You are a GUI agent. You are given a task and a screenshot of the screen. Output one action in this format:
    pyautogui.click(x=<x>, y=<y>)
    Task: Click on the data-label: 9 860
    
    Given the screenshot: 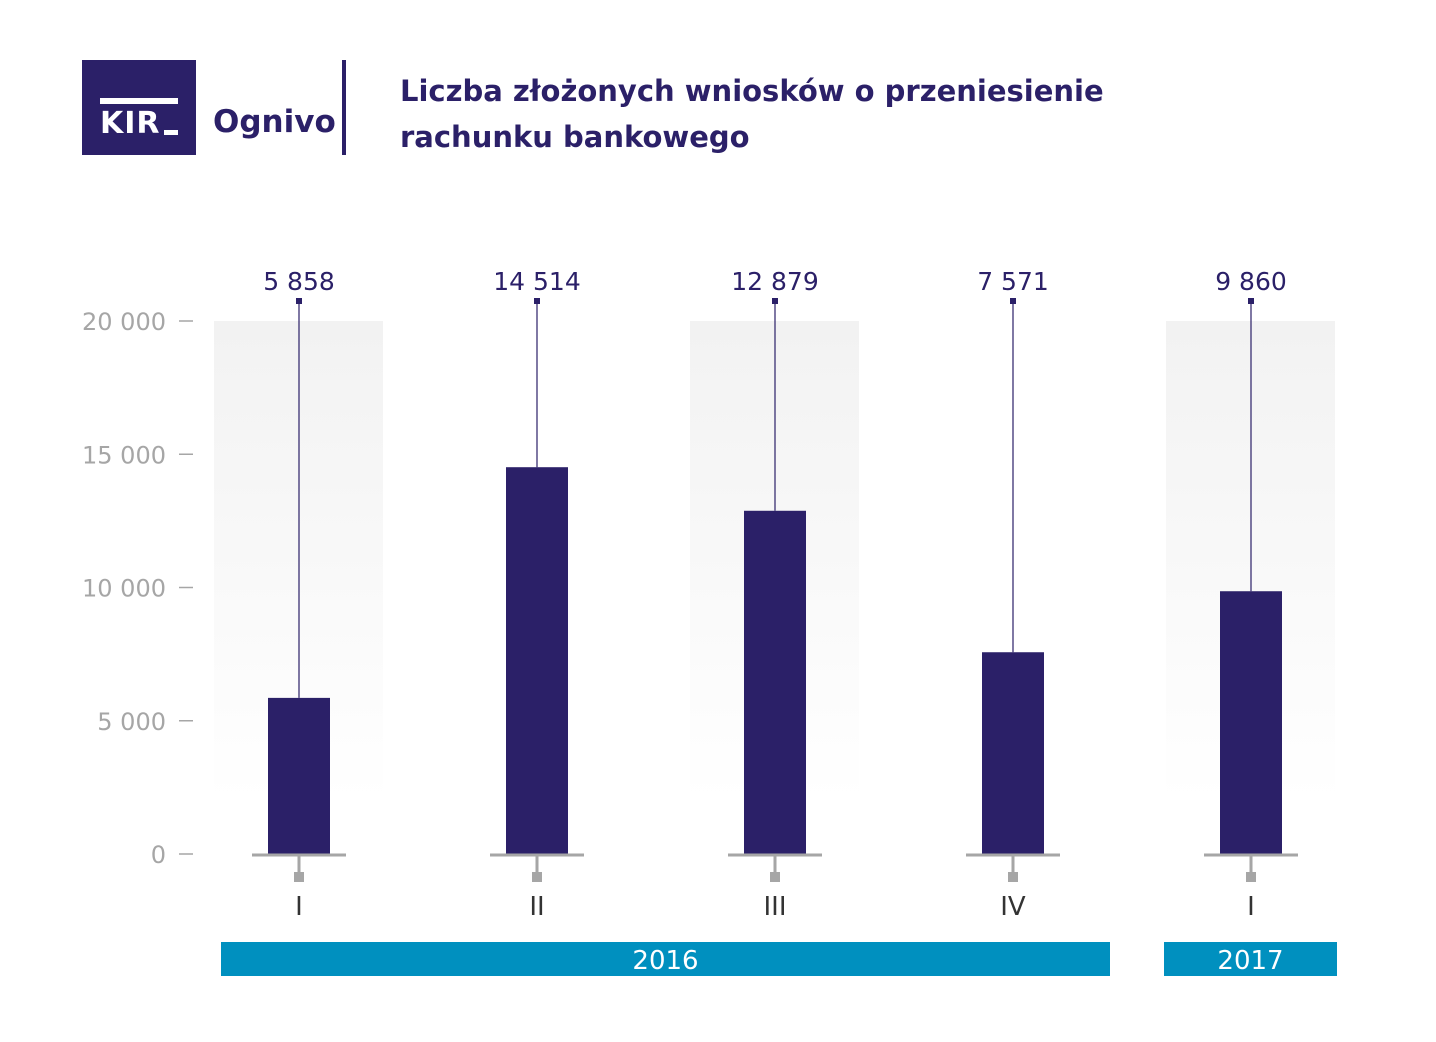 What is the action you would take?
    pyautogui.click(x=1251, y=281)
    